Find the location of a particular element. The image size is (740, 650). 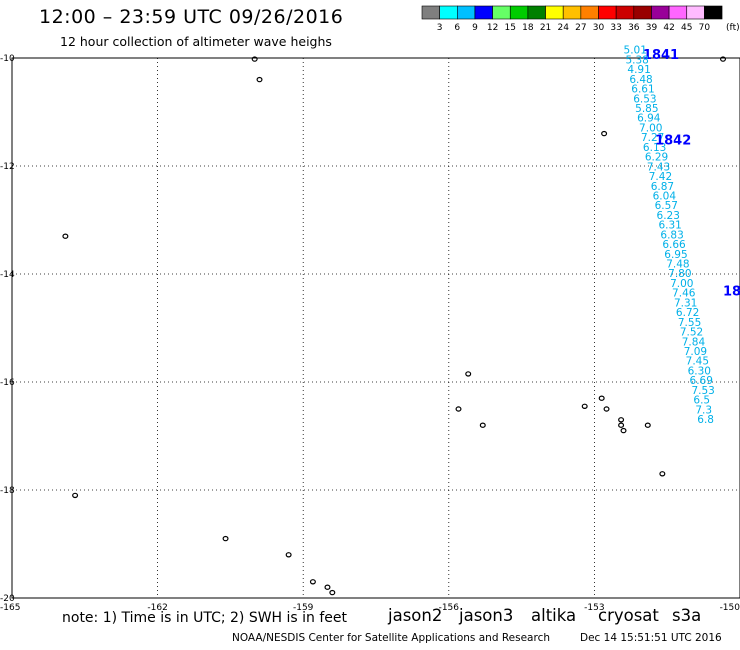

swh-value: 6.87 is located at coordinates (662, 187).